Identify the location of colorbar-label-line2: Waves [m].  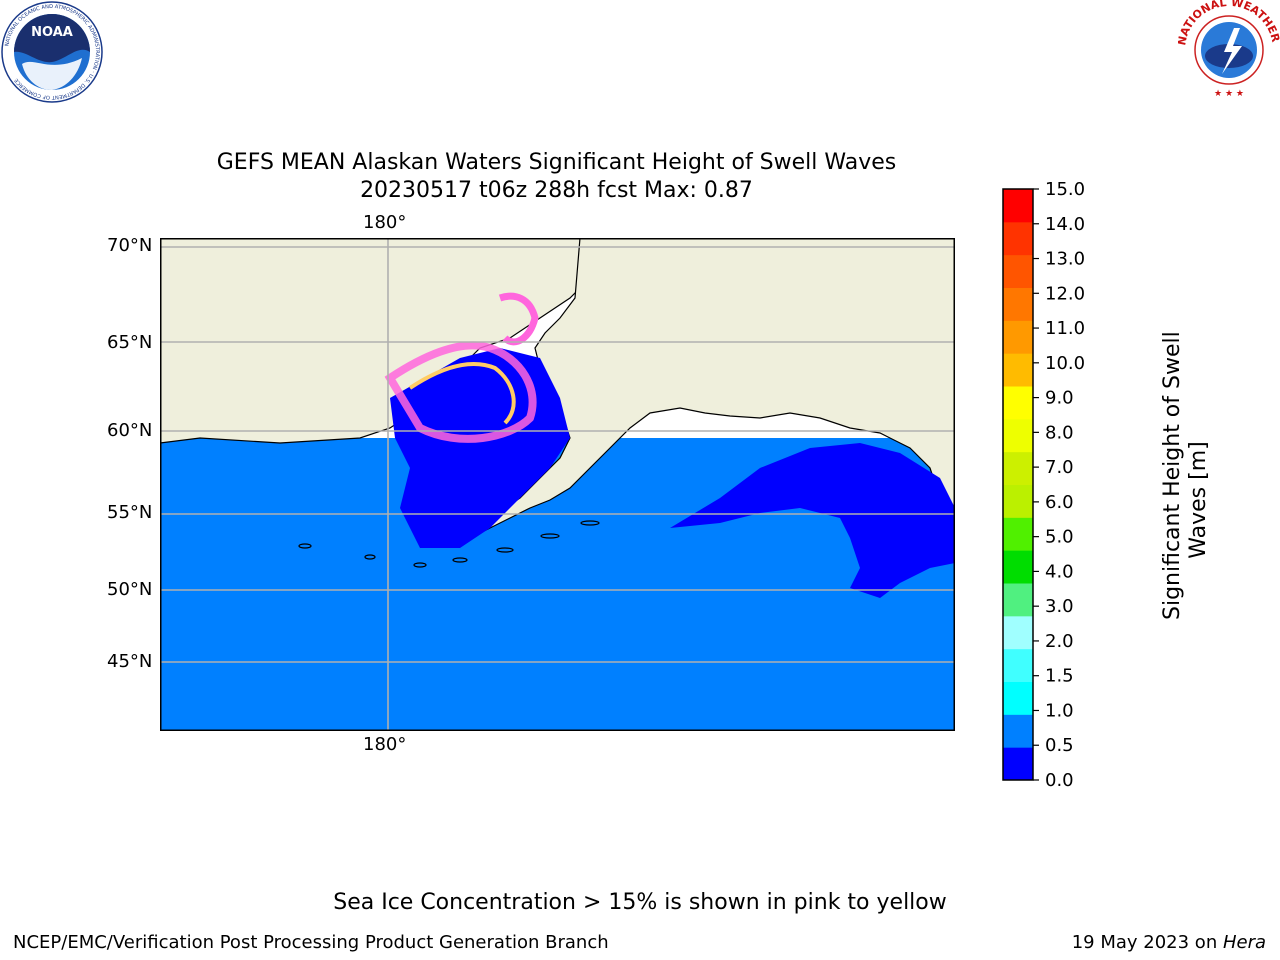
(1198, 500).